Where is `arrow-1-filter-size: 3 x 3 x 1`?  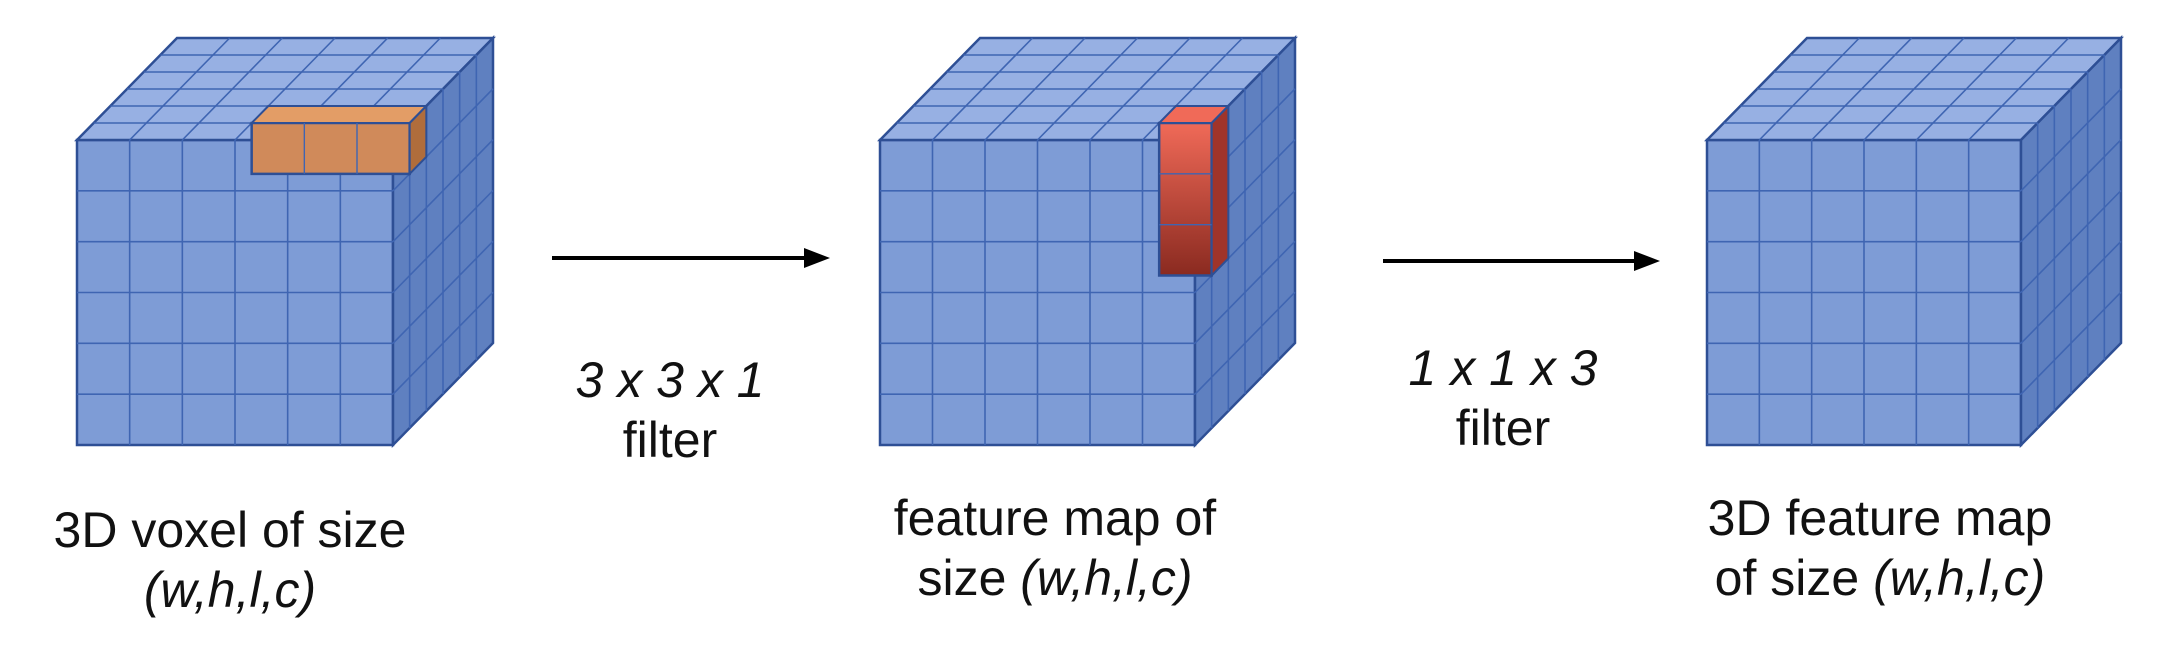
arrow-1-filter-size: 3 x 3 x 1 is located at coordinates (670, 380).